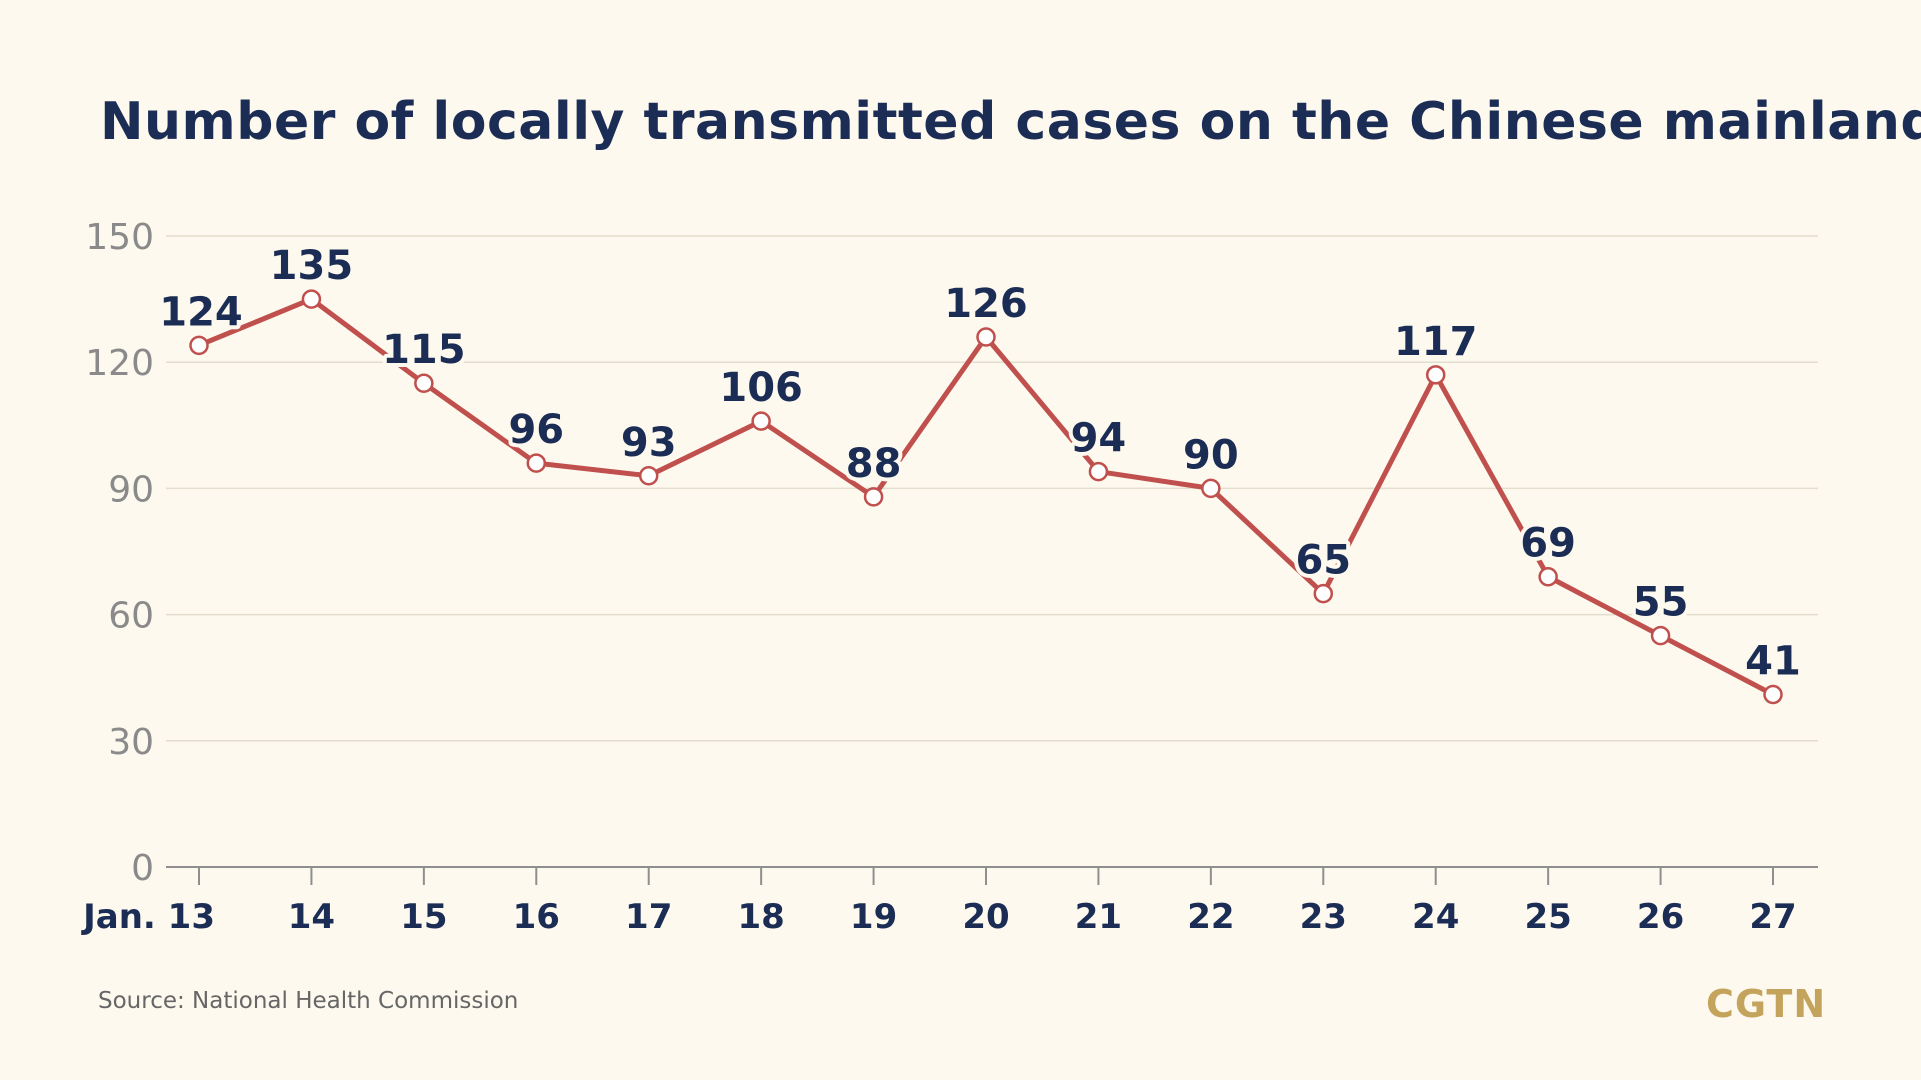 The image size is (1921, 1080). Describe the element at coordinates (131, 489) in the screenshot. I see `y-tick-label-90: 90` at that location.